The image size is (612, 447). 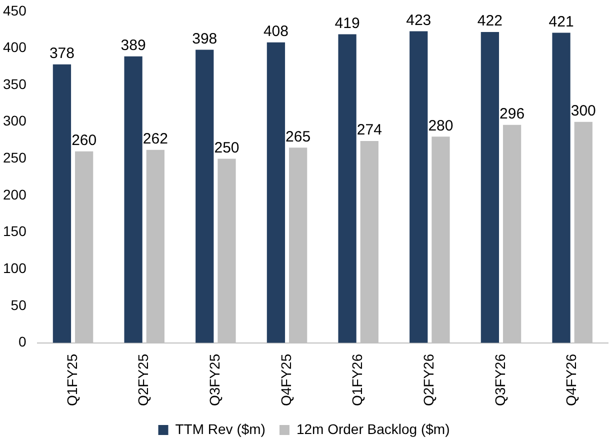 I want to click on data-label: 262, so click(x=155, y=139).